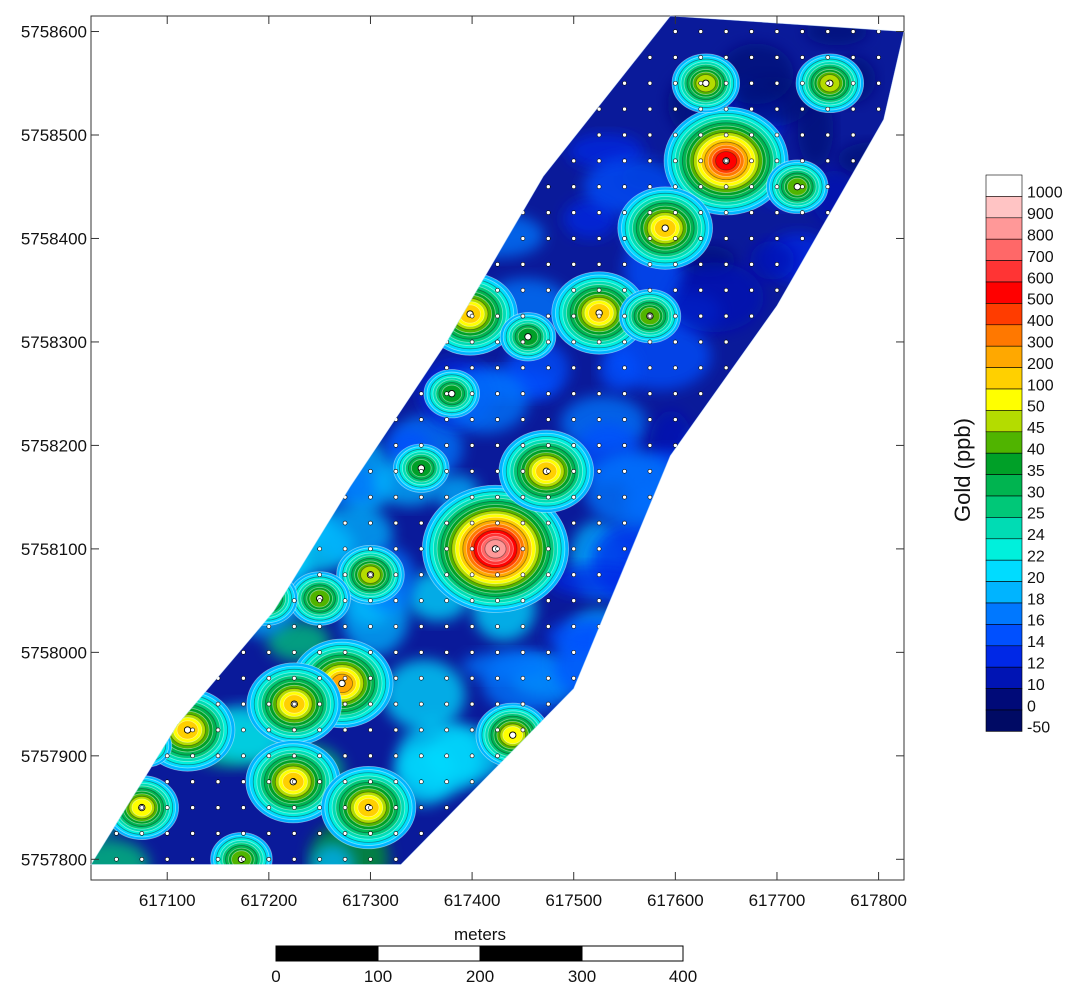 The height and width of the screenshot is (988, 1072). Describe the element at coordinates (1036, 428) in the screenshot. I see `legend-label: 45` at that location.